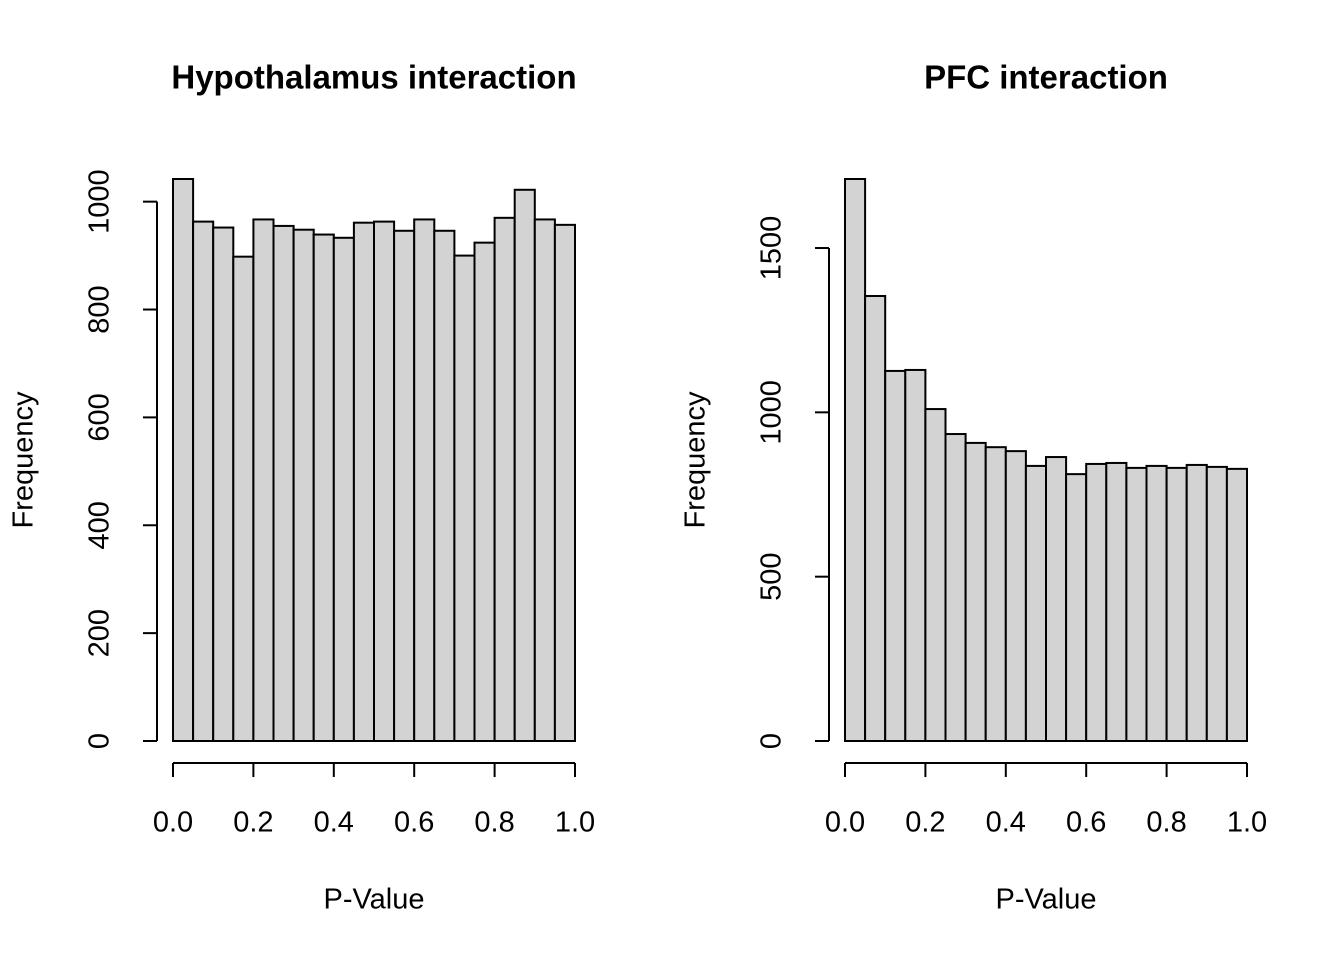 The width and height of the screenshot is (1344, 960). What do you see at coordinates (100, 633) in the screenshot?
I see `y-tick-label: 200` at bounding box center [100, 633].